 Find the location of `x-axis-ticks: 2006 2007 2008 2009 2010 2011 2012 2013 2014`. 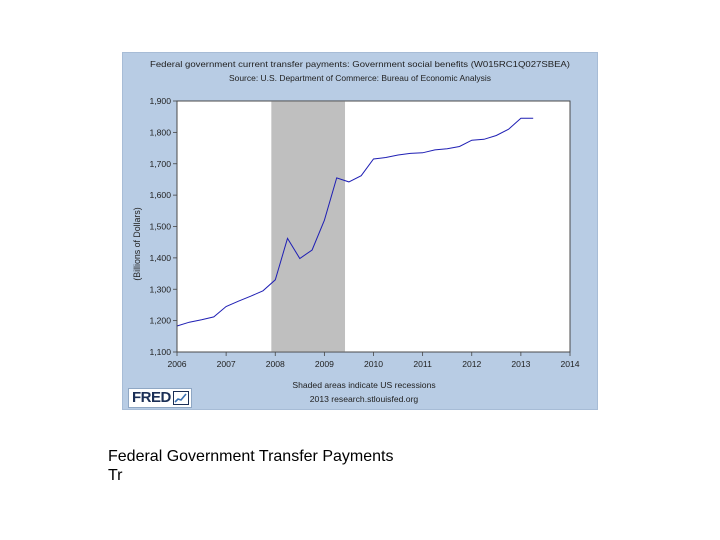

x-axis-ticks: 2006 2007 2008 2009 2010 2011 2012 2013 2014 is located at coordinates (373, 360).